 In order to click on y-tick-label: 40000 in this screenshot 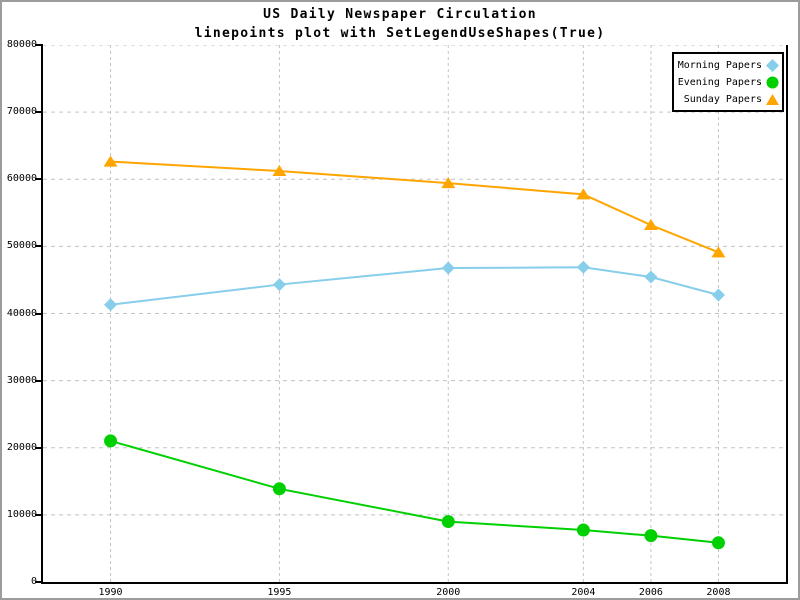, I will do `click(21, 313)`.